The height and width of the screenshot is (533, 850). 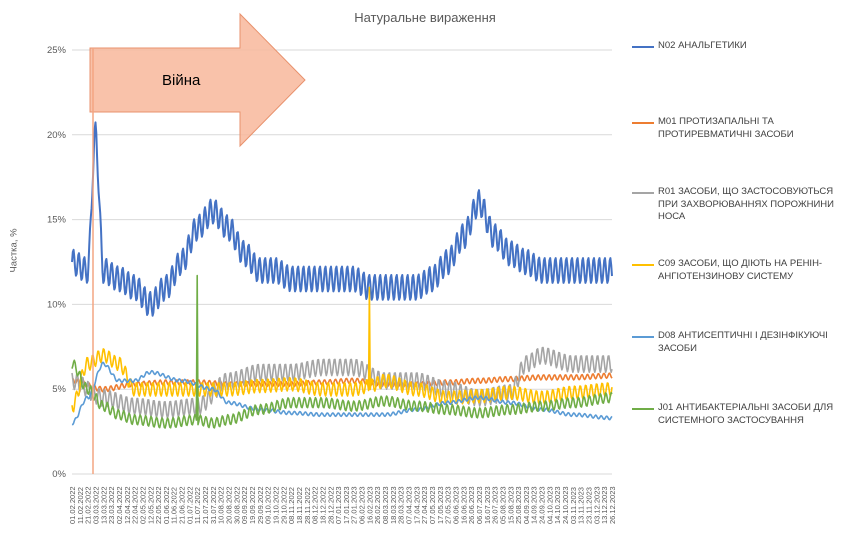 I want to click on x-tick-label: 03.11.2023, so click(x=573, y=505).